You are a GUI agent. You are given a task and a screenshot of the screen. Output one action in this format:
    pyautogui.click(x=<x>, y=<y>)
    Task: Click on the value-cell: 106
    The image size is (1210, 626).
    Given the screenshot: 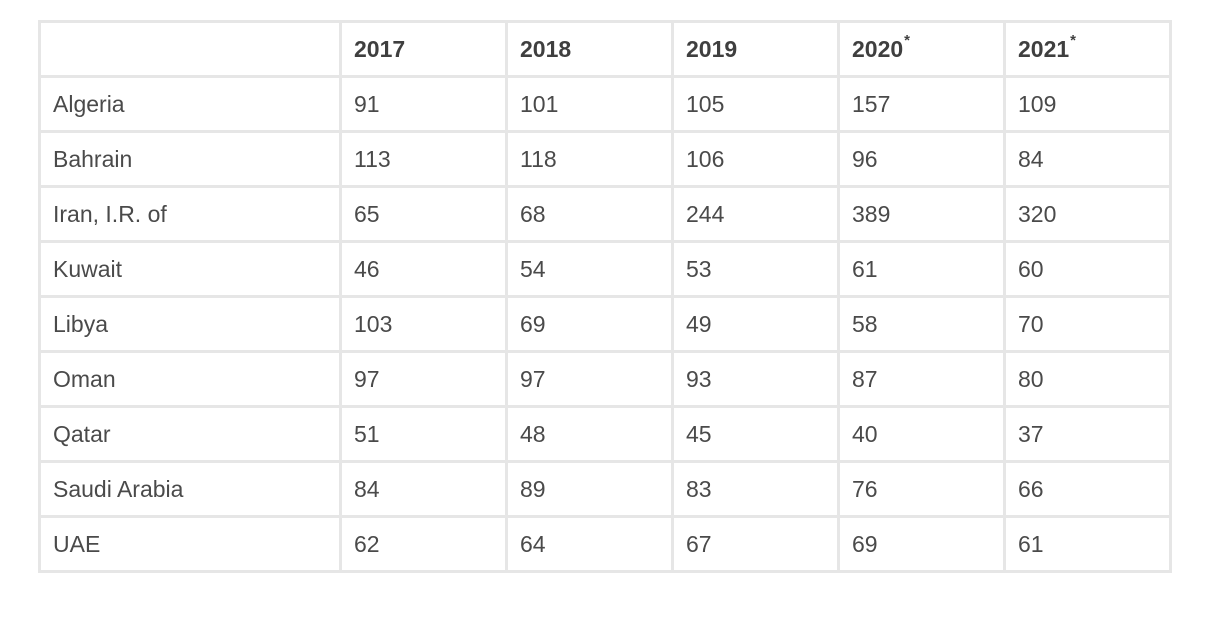 What is the action you would take?
    pyautogui.click(x=755, y=159)
    